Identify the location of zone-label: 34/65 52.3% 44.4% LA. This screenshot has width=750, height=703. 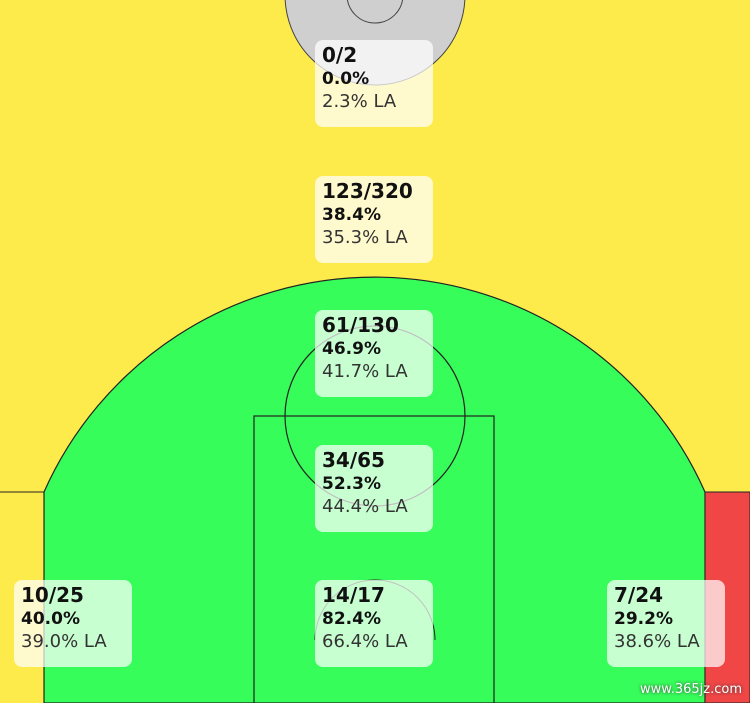
(374, 488).